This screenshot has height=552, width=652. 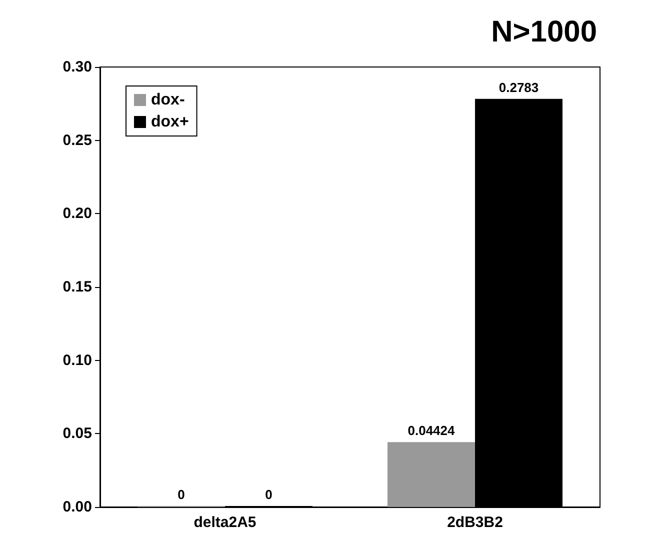 What do you see at coordinates (77, 67) in the screenshot?
I see `y-tick-label: 0.30` at bounding box center [77, 67].